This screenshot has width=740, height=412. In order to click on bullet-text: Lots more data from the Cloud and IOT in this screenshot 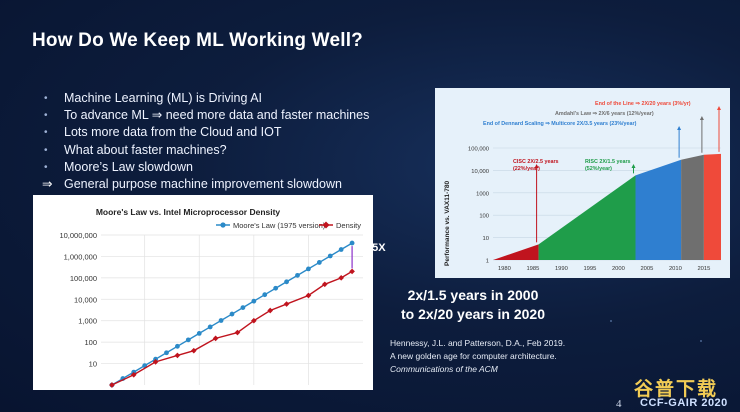, I will do `click(173, 132)`.